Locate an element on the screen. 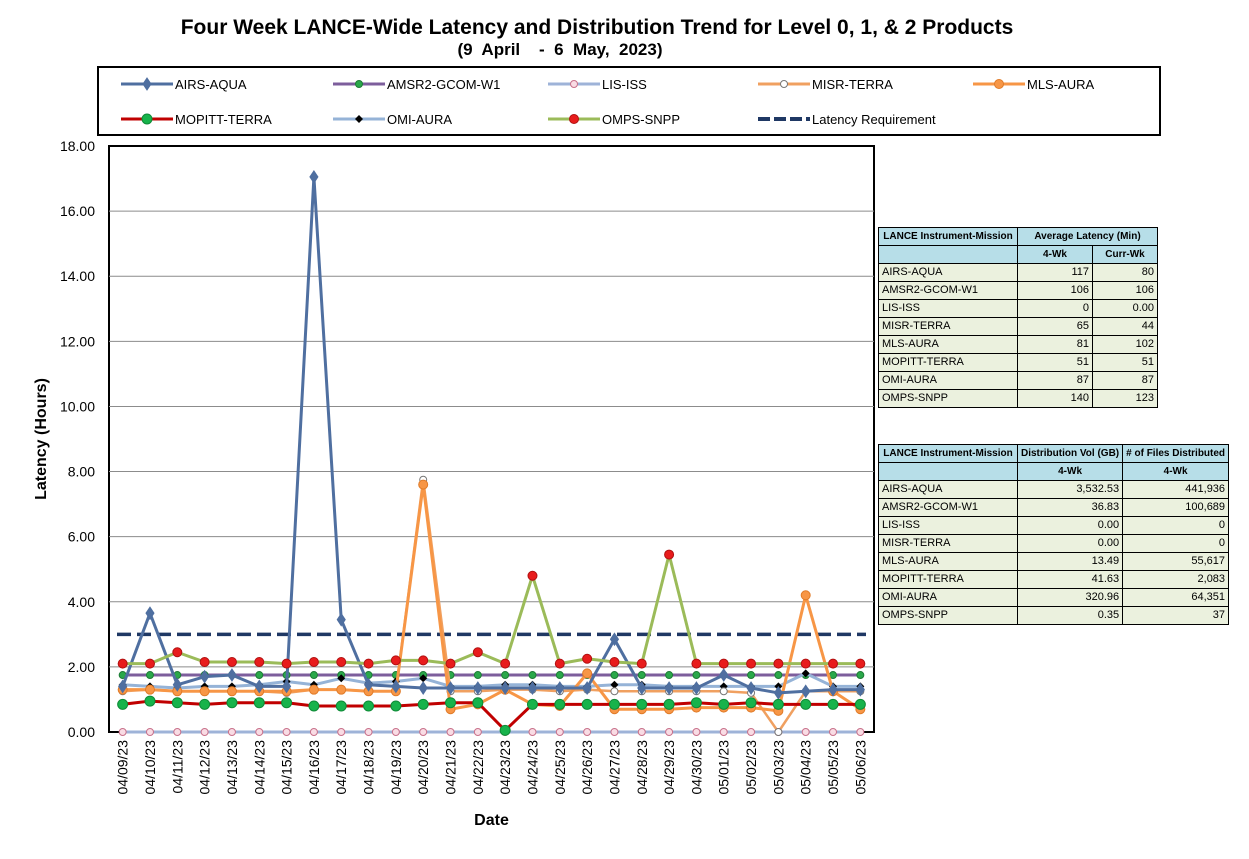  table1-instrument-cell: AMSR2-GCOM-W1 is located at coordinates (948, 290).